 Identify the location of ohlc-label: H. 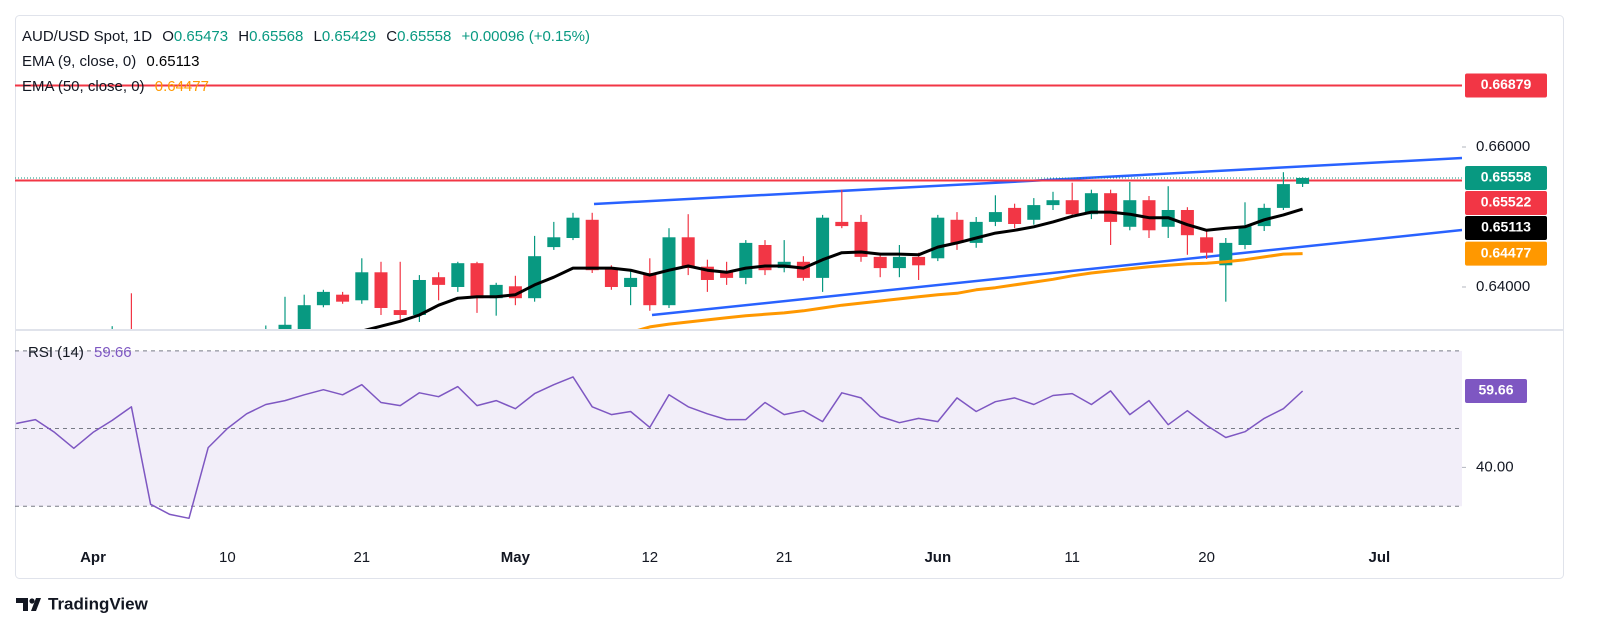
(243, 36).